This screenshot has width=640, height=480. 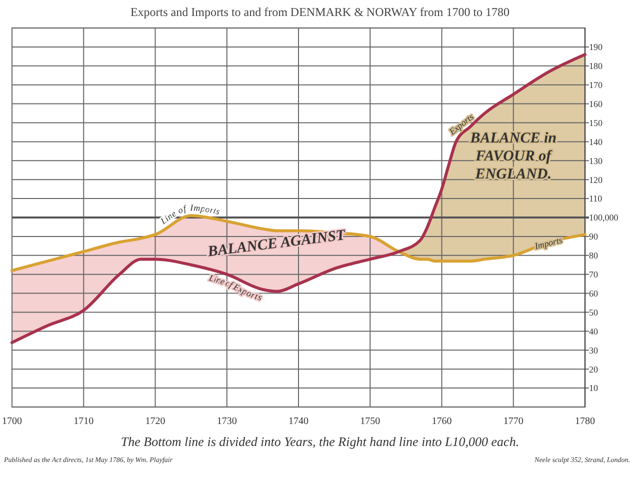 What do you see at coordinates (370, 421) in the screenshot?
I see `x-tick-label: 1750` at bounding box center [370, 421].